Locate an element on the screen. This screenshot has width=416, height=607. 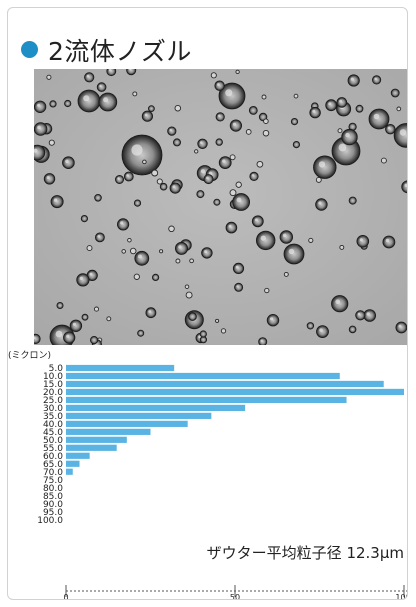
y-tick-label: 95.0 is located at coordinates (53, 513).